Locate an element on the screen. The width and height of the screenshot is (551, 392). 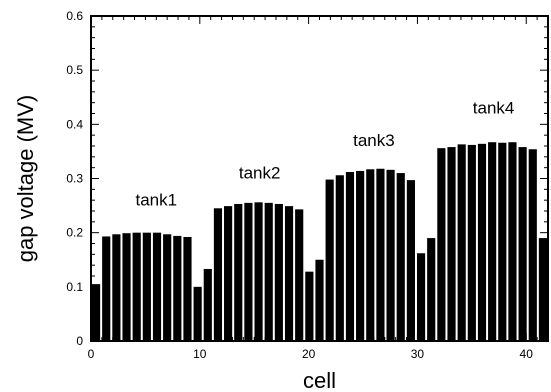
x-tick-label: 20 is located at coordinates (309, 354).